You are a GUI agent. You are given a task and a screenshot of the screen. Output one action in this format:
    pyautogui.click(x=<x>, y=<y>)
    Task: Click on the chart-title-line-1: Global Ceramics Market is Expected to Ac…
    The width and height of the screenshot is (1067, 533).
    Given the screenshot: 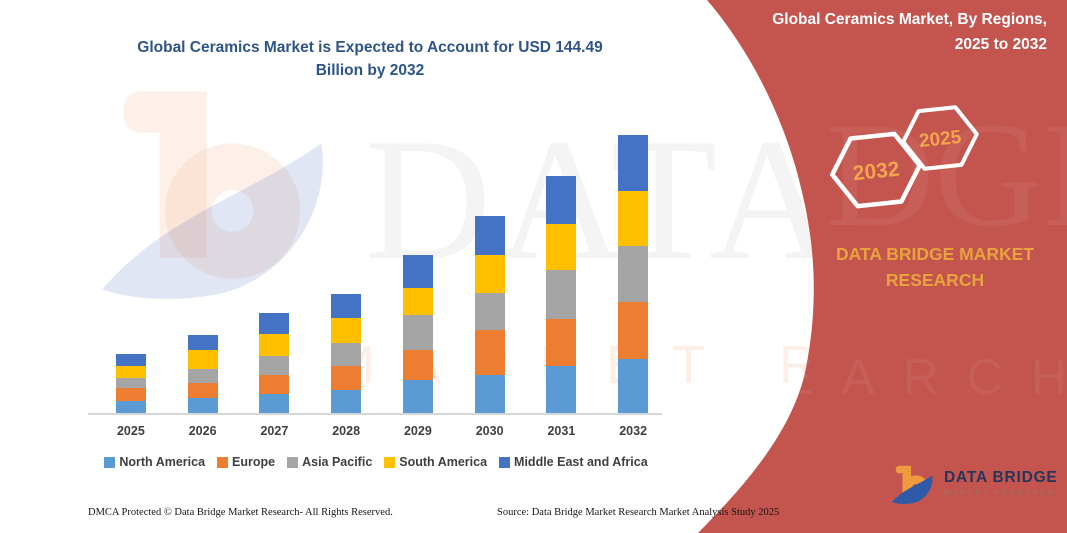 What is the action you would take?
    pyautogui.click(x=370, y=47)
    